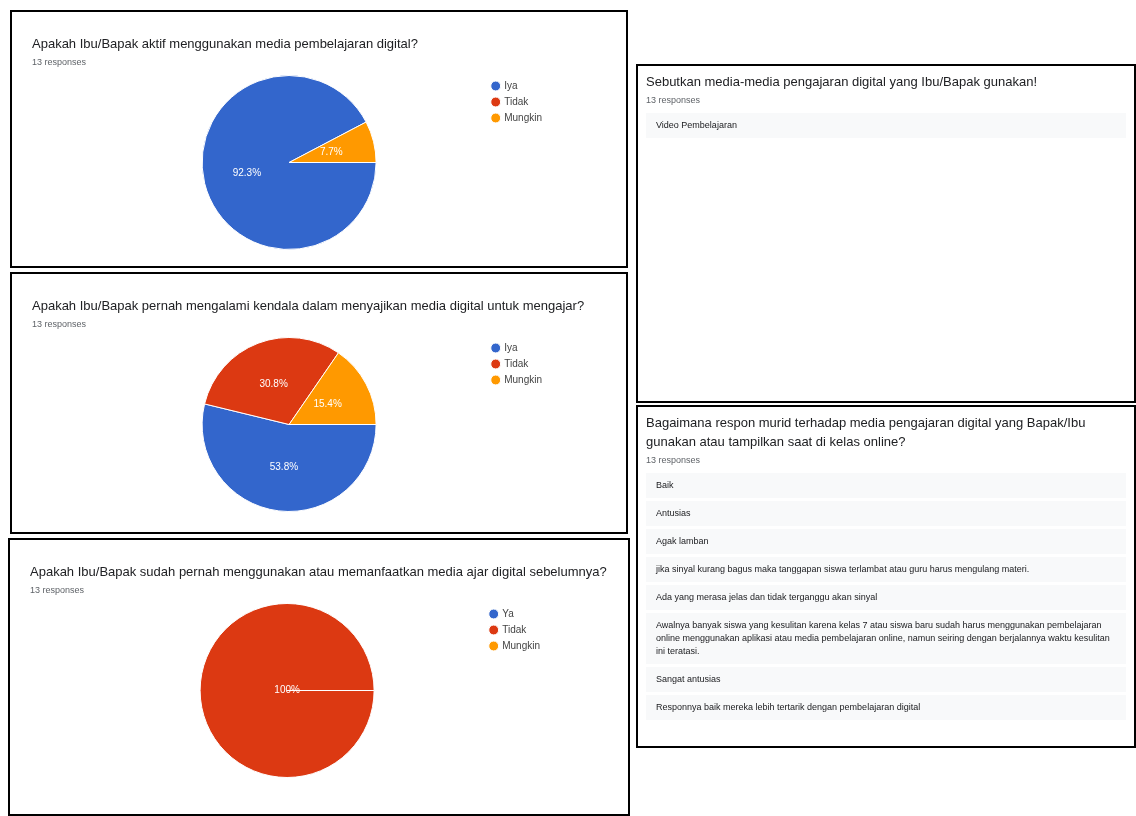 The image size is (1136, 816). What do you see at coordinates (284, 467) in the screenshot?
I see `data-label: 53.8%` at bounding box center [284, 467].